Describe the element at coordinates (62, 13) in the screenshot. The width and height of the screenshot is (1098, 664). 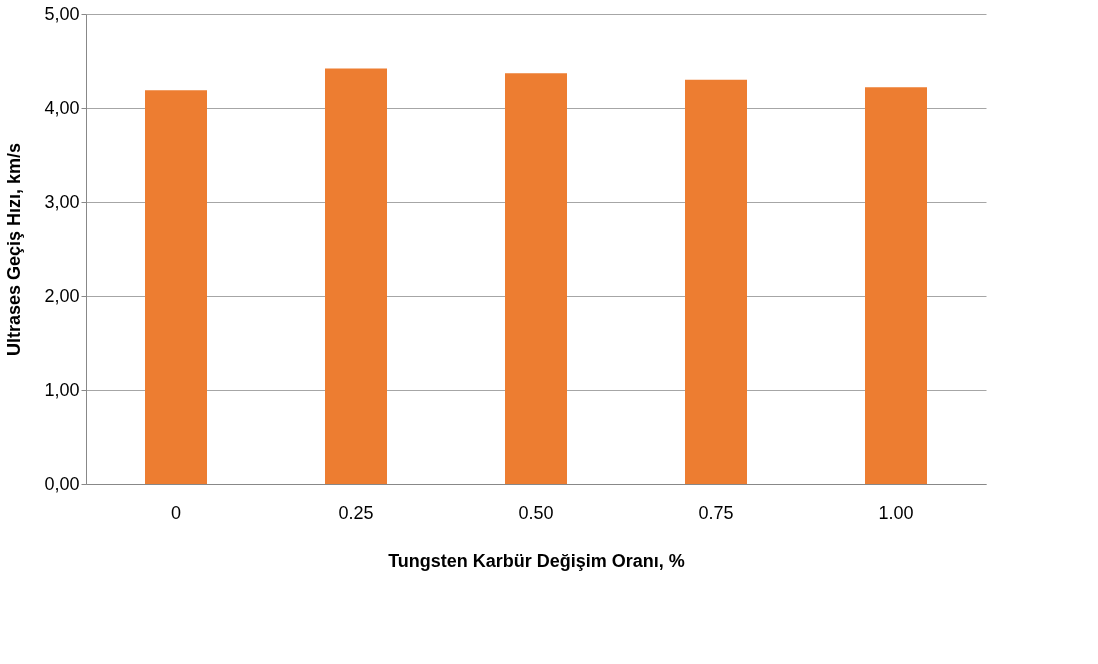
I see `y-tick-label: 5,00` at that location.